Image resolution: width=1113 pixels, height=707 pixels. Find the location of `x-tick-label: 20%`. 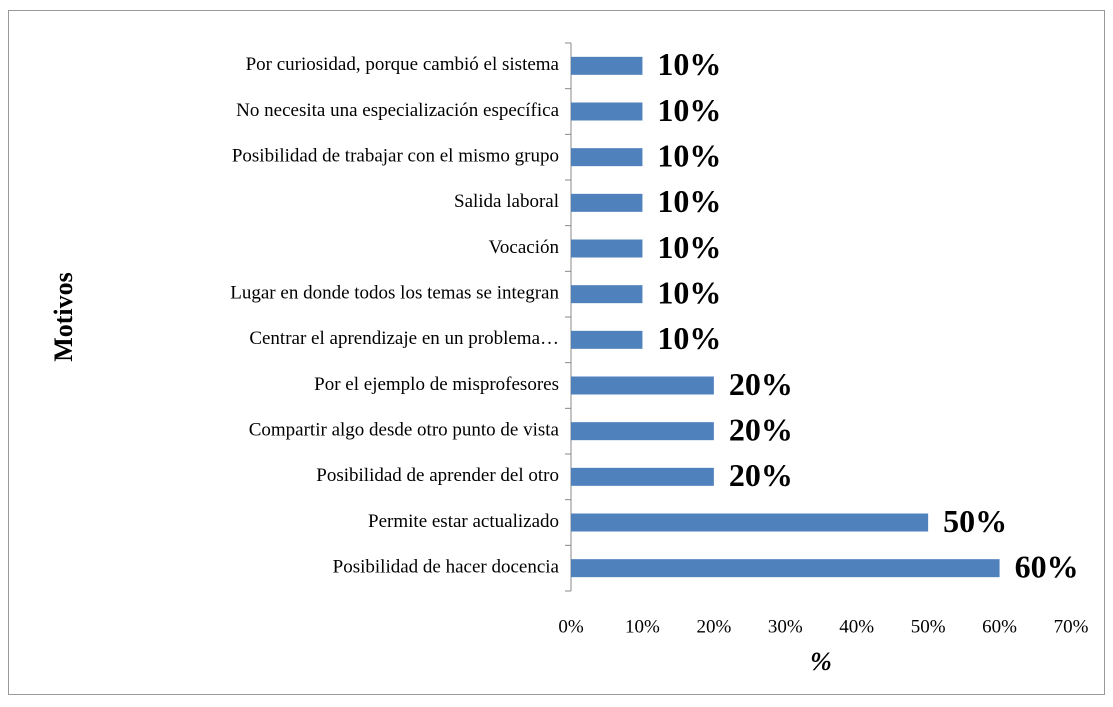

x-tick-label: 20% is located at coordinates (713, 626).